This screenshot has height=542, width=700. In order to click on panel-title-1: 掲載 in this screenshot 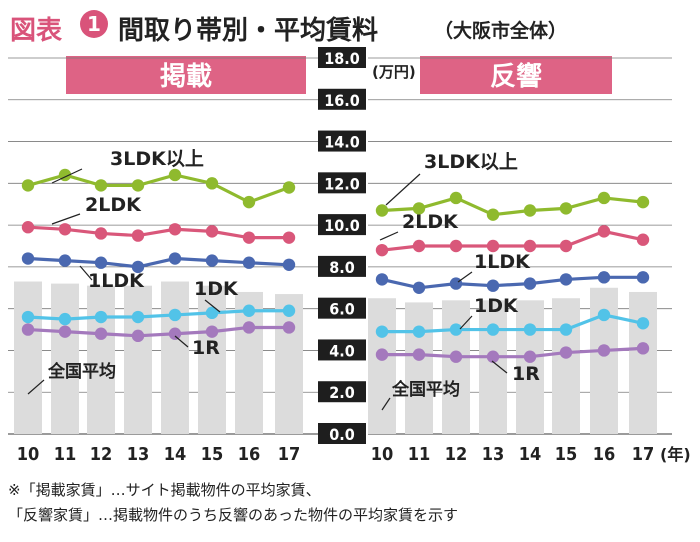, I will do `click(186, 77)`.